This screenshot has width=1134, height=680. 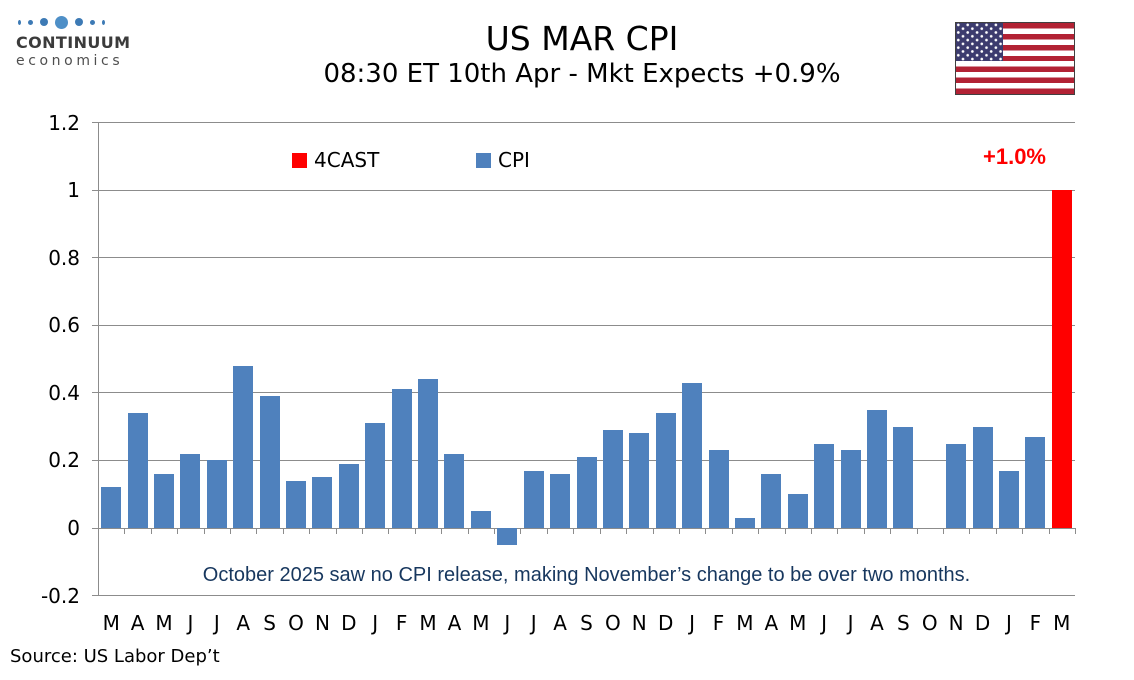 I want to click on gridline-0.8, so click(x=583, y=258).